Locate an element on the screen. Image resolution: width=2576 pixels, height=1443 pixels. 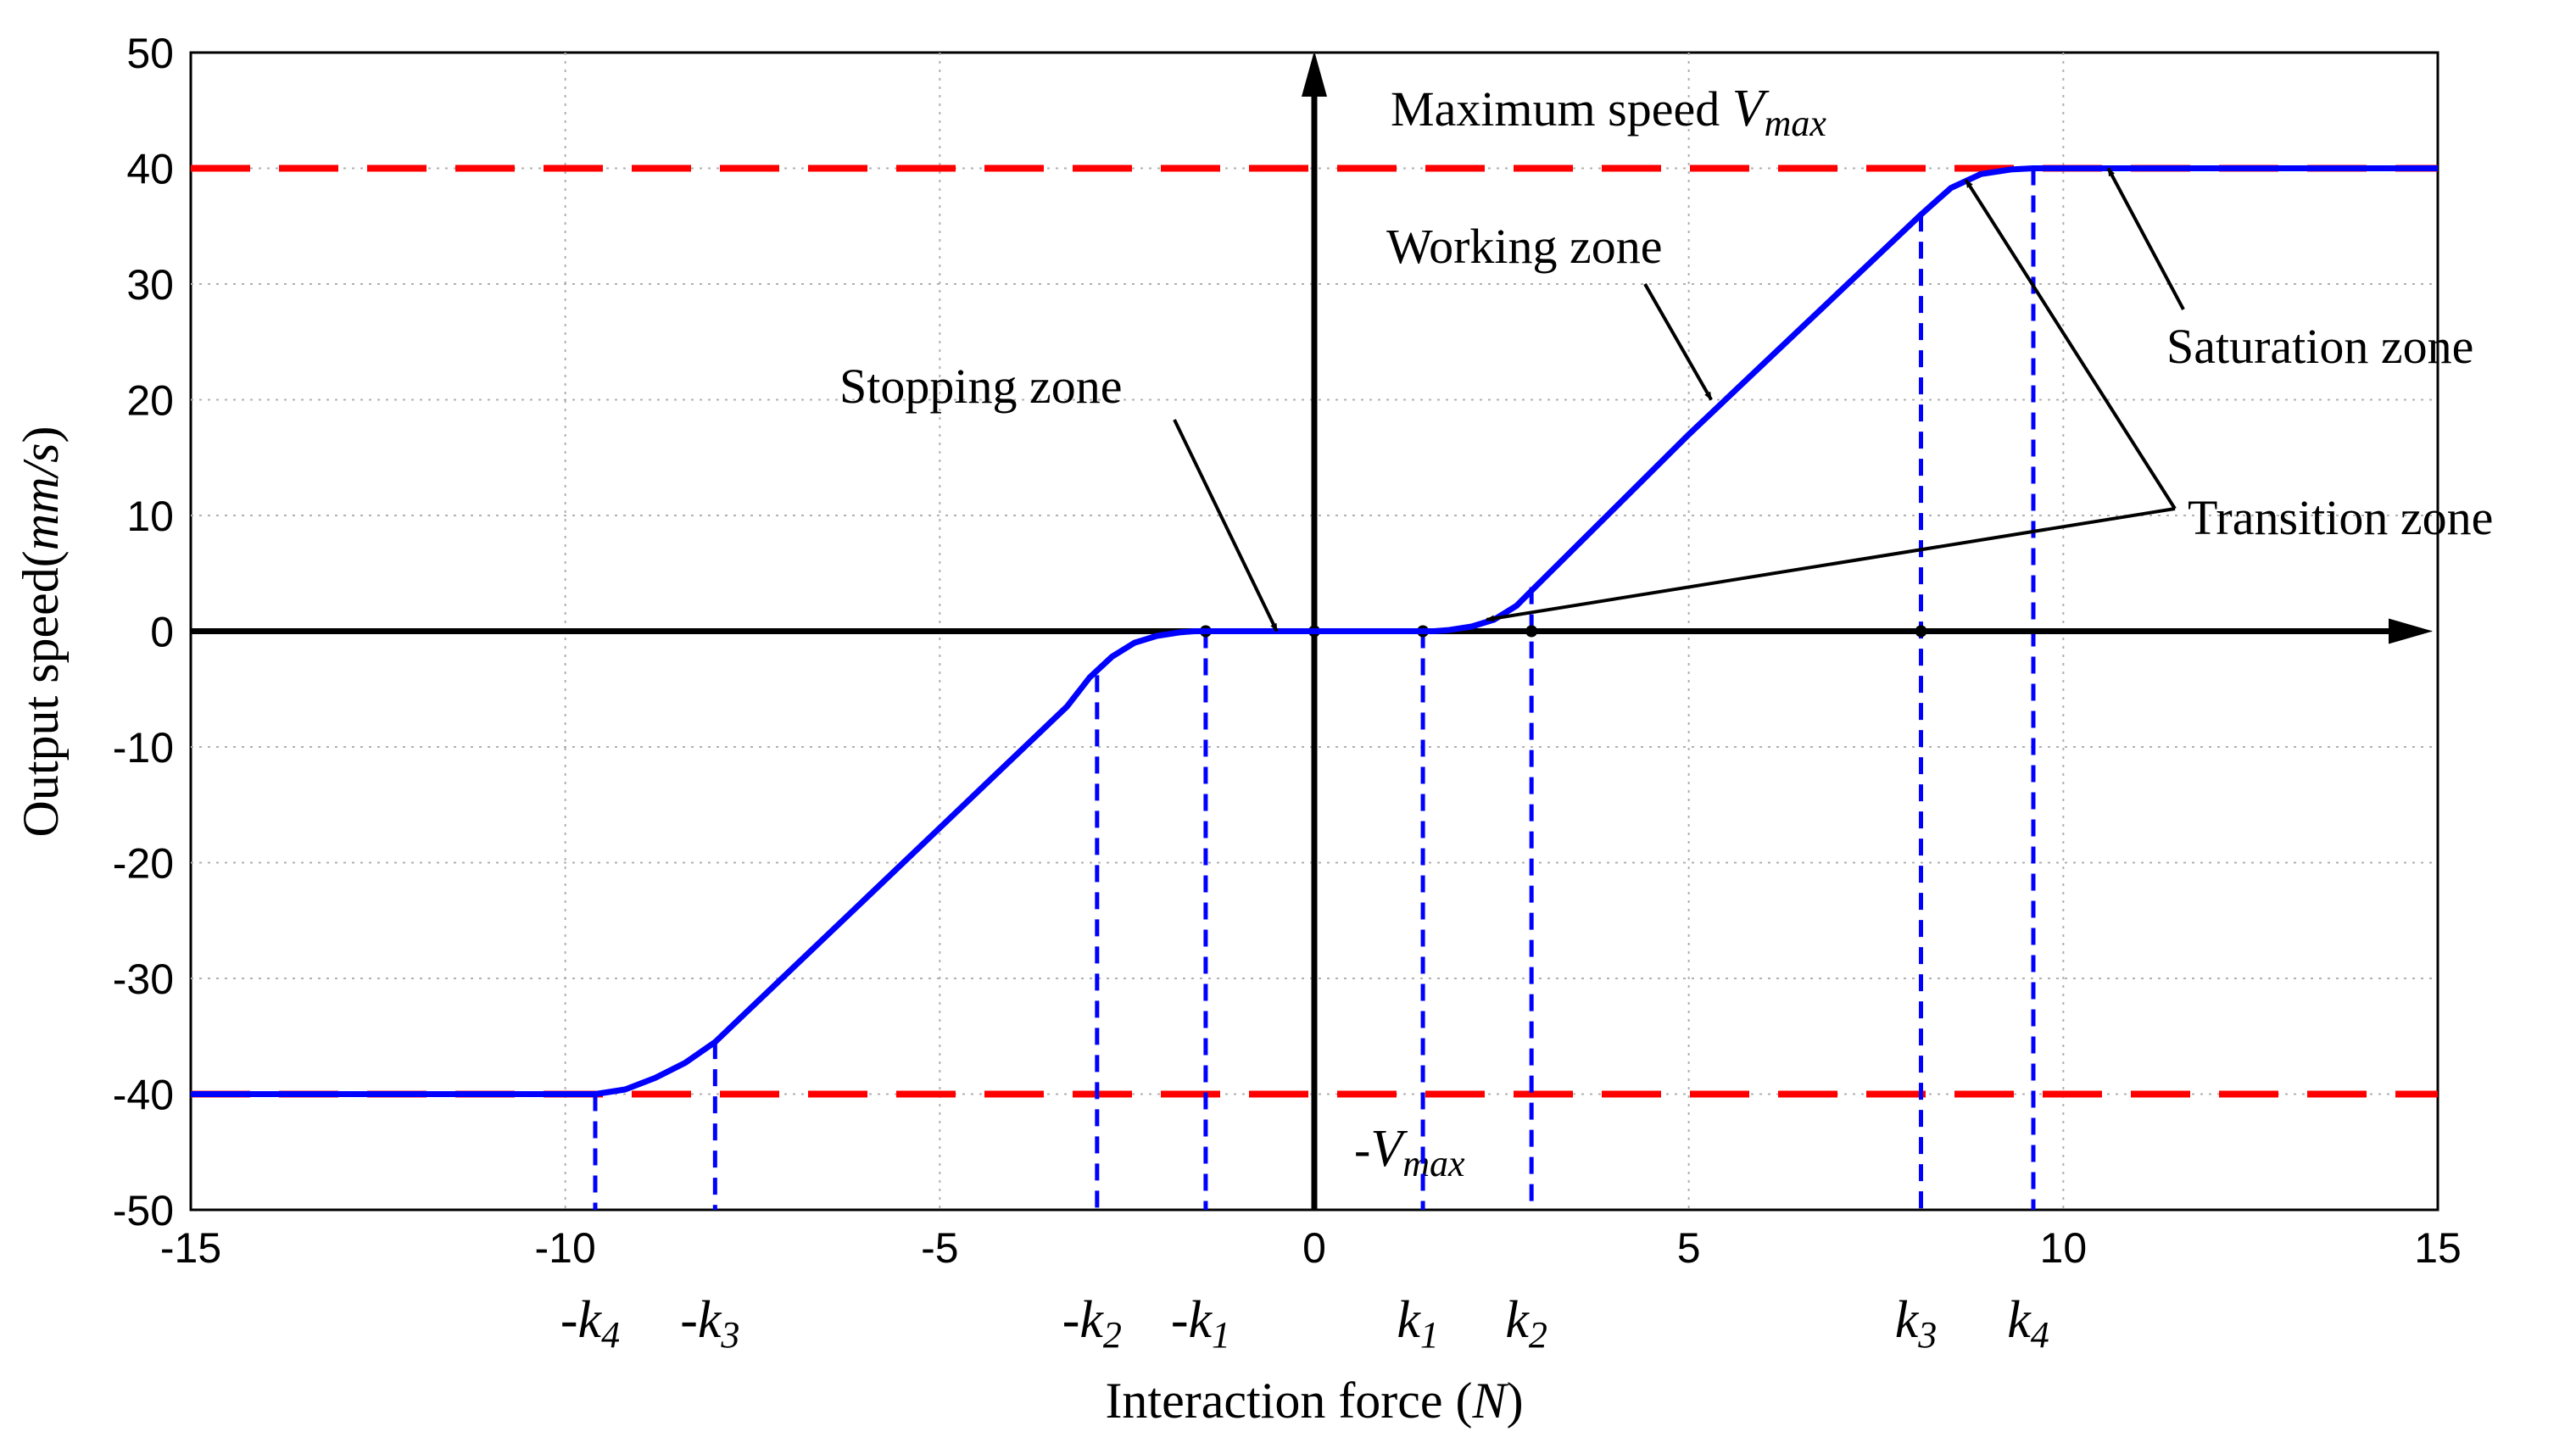
annotation-label: Stopping zone is located at coordinates (981, 386).